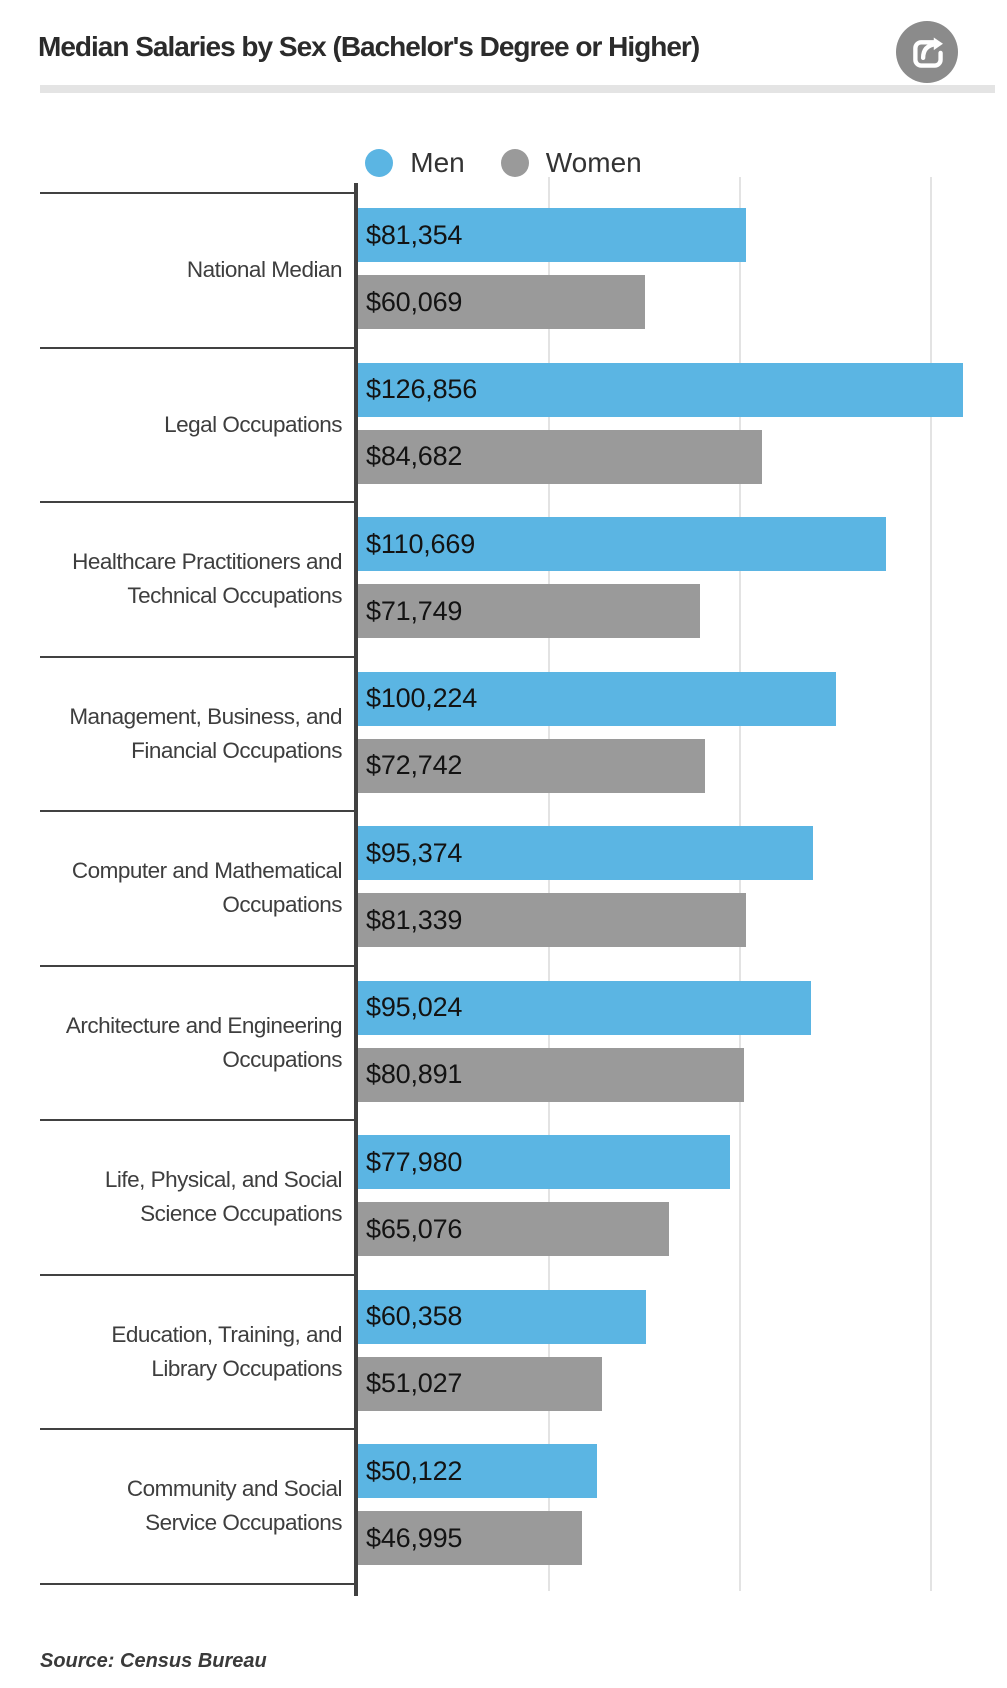 The width and height of the screenshot is (1007, 1688). Describe the element at coordinates (414, 1316) in the screenshot. I see `men-value-label: $60,358` at that location.